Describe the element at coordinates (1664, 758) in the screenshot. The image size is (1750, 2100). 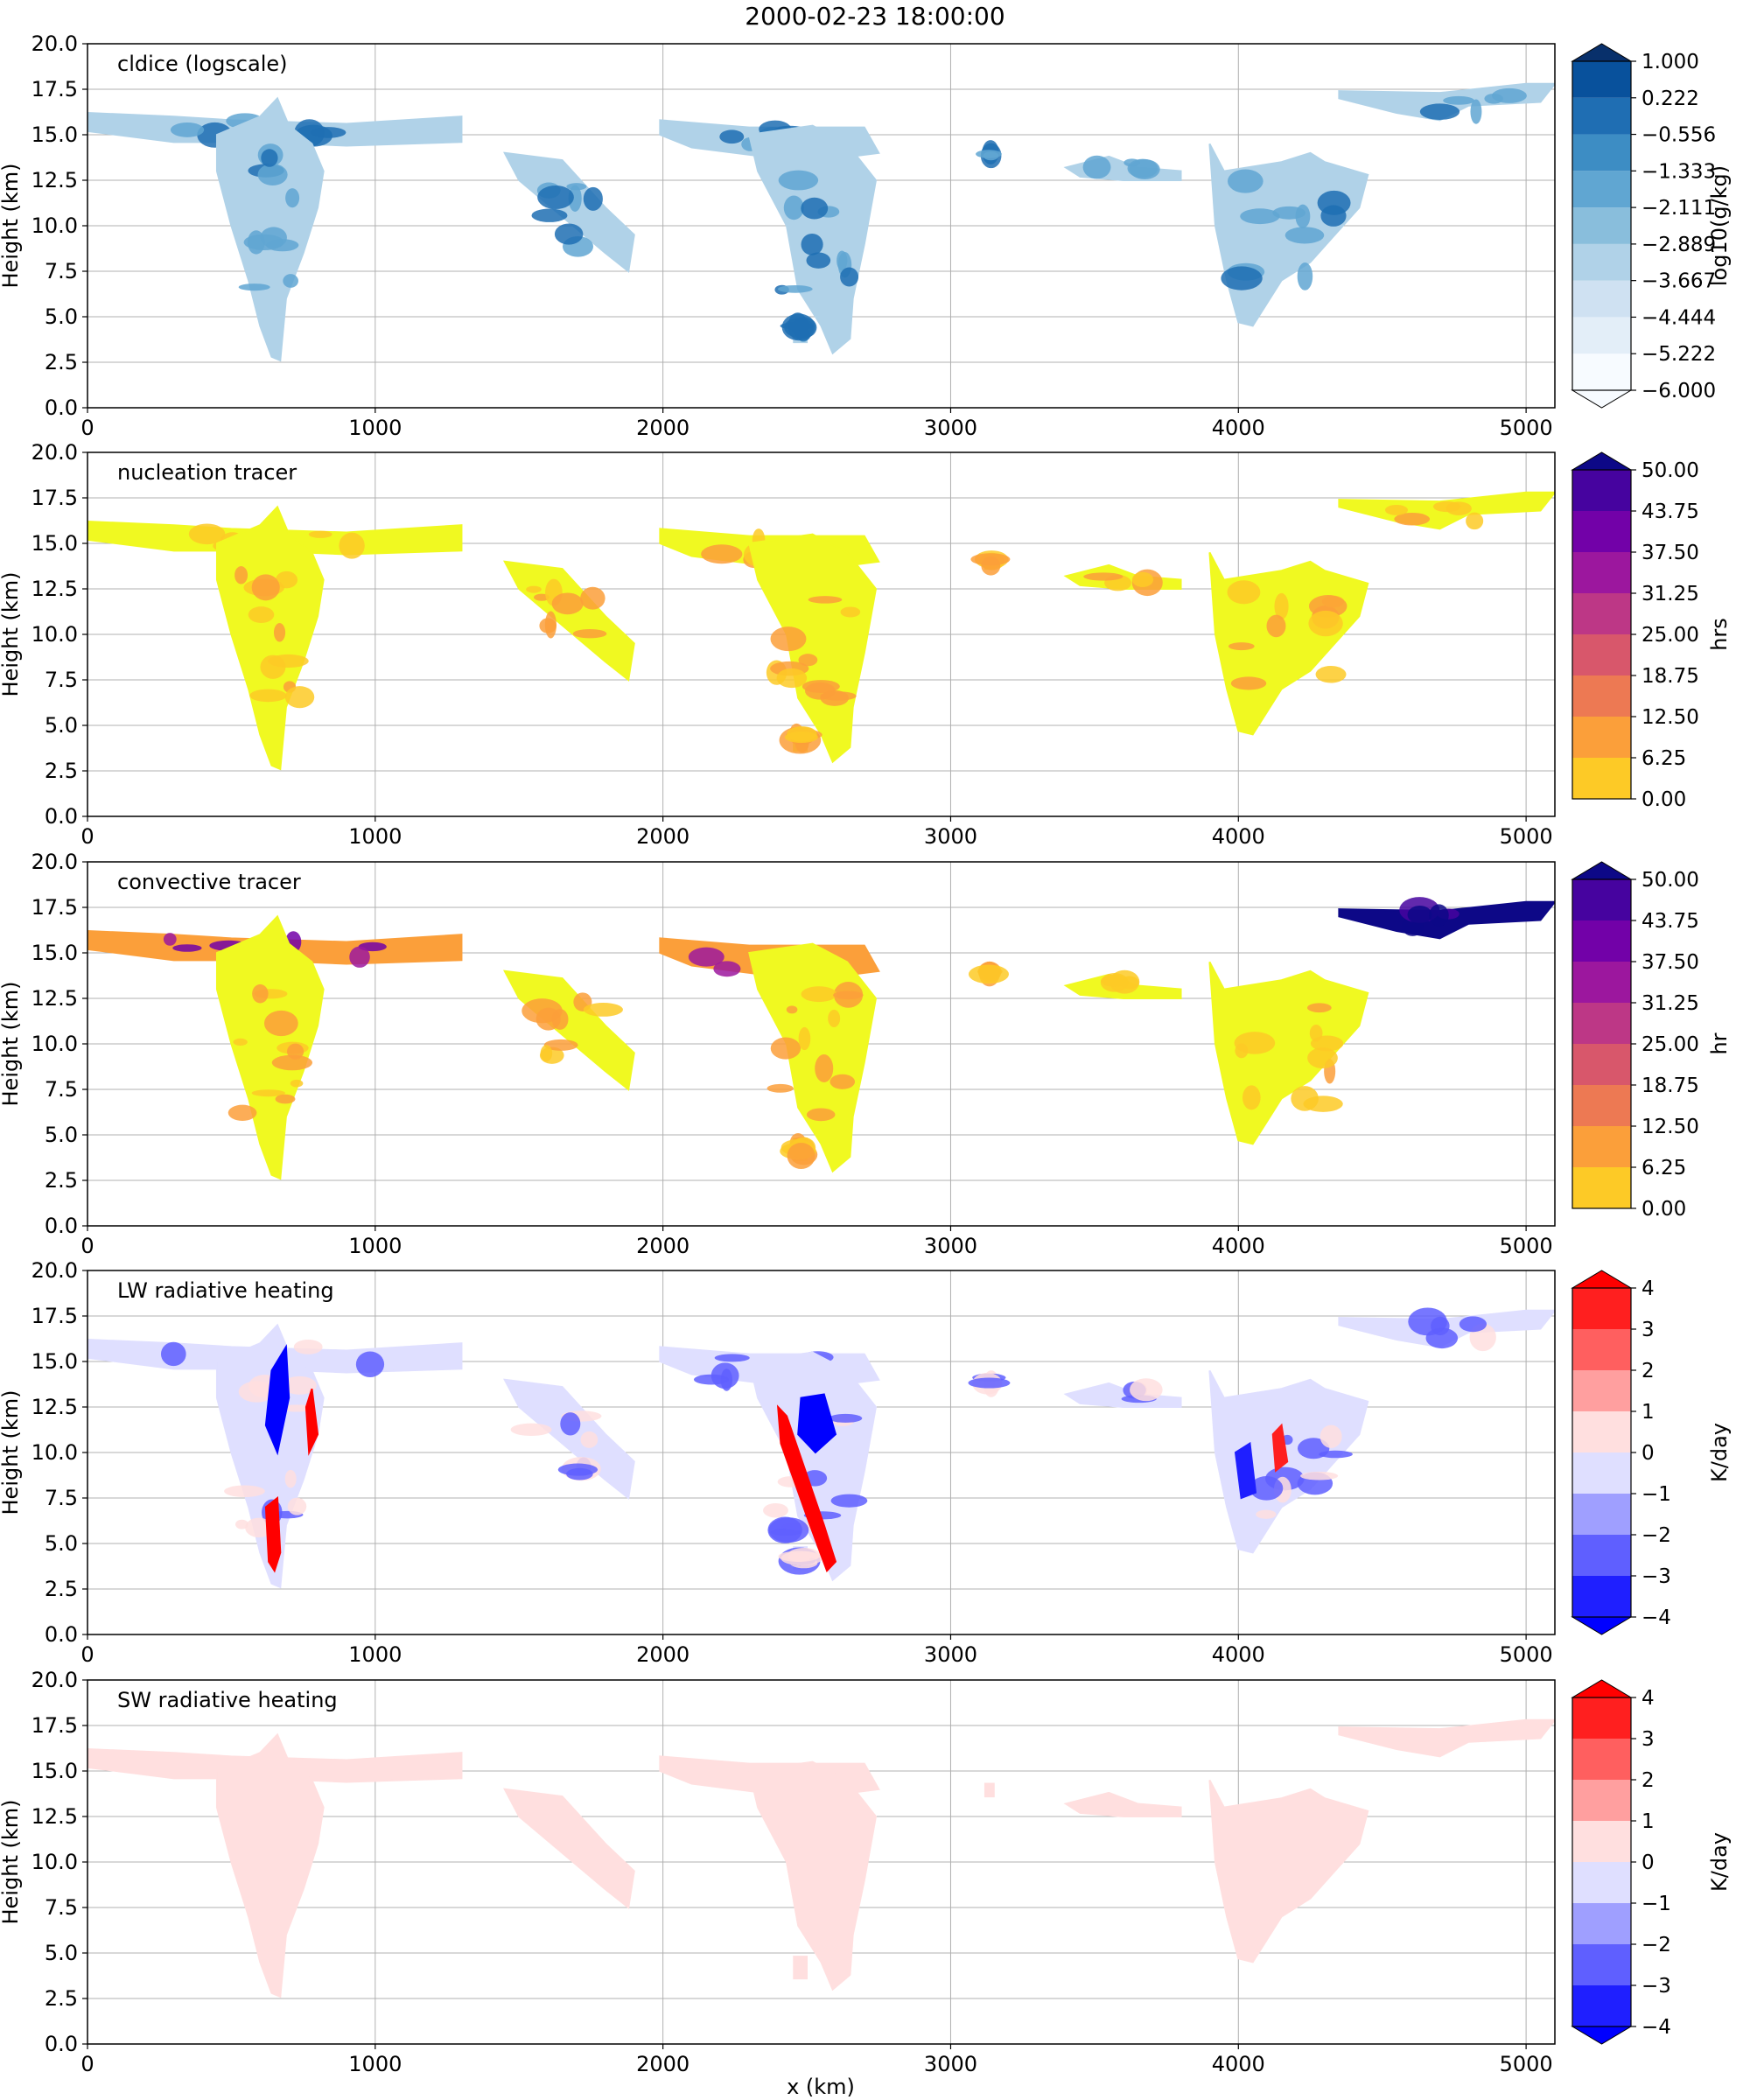
I see `colorbar-tick-label: 6.25` at that location.